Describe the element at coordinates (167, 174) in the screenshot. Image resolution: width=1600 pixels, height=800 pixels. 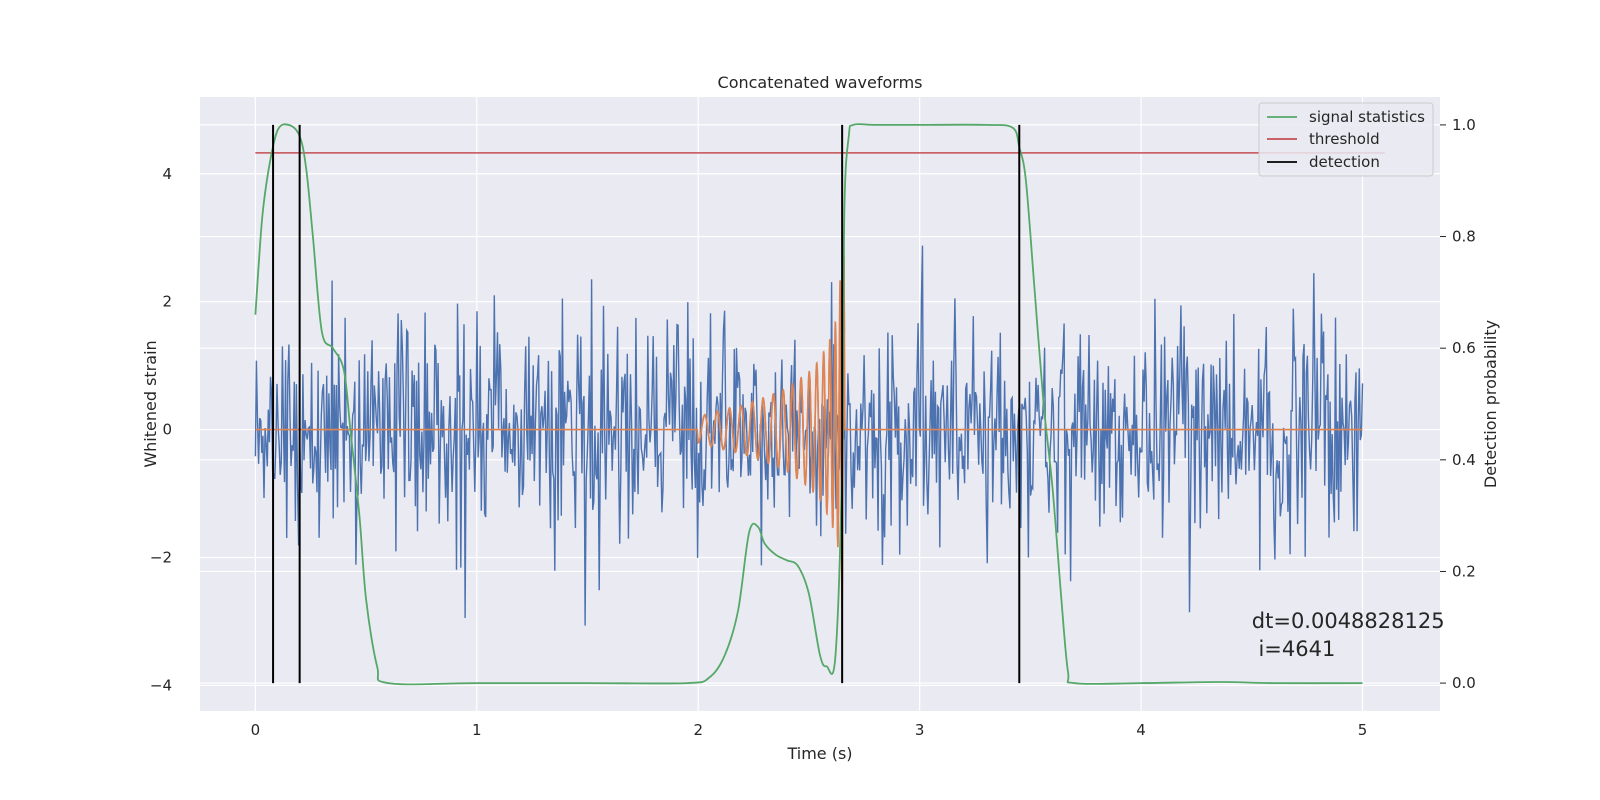
I see `y-tick-label: 4` at that location.